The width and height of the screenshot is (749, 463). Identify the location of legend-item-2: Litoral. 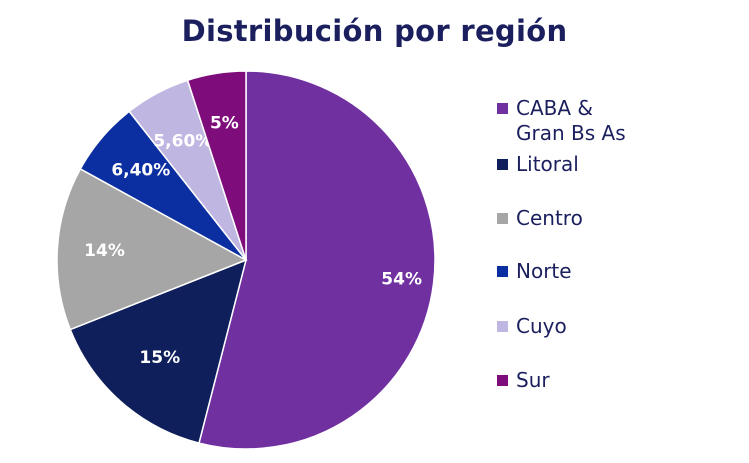
(538, 164).